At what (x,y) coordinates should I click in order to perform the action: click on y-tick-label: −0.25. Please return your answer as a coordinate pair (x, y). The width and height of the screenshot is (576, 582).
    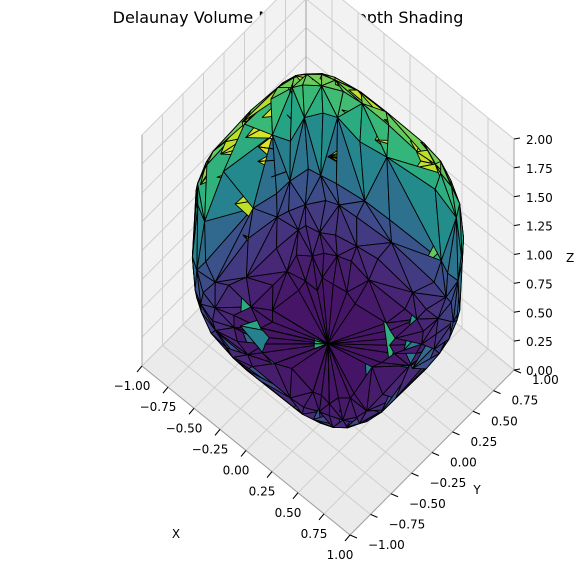
    Looking at the image, I should click on (448, 483).